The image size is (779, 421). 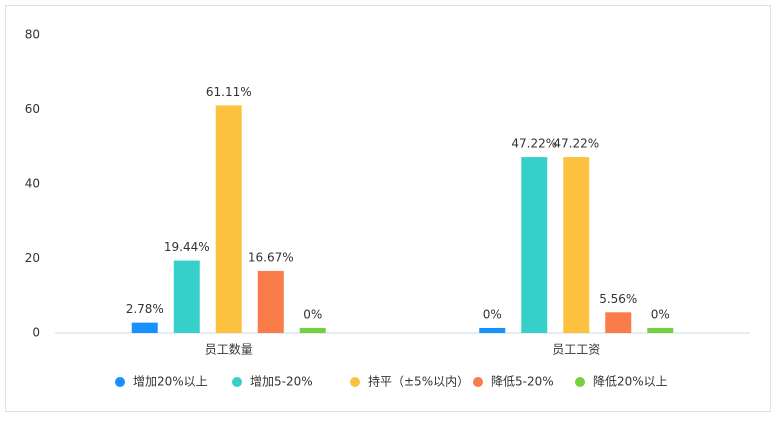 I want to click on value-label: 19.44%, so click(x=187, y=247).